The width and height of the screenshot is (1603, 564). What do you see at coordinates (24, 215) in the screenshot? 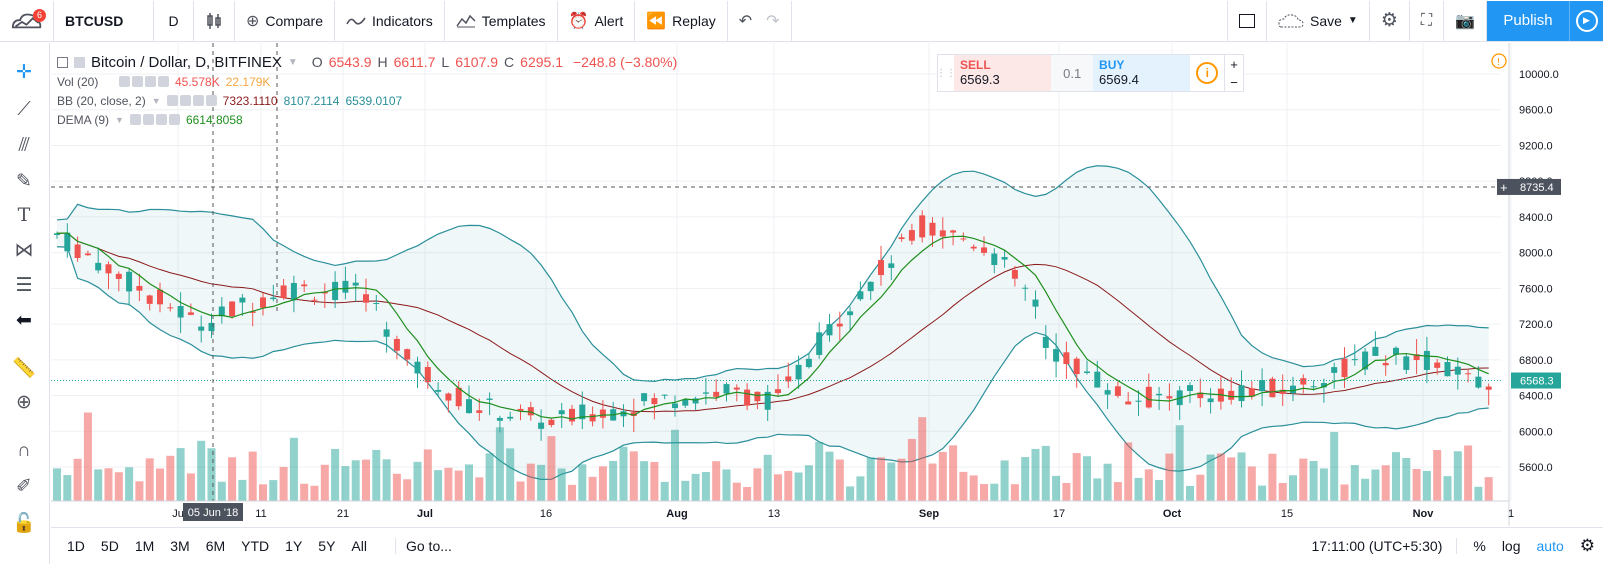
I see `text-tool: T` at bounding box center [24, 215].